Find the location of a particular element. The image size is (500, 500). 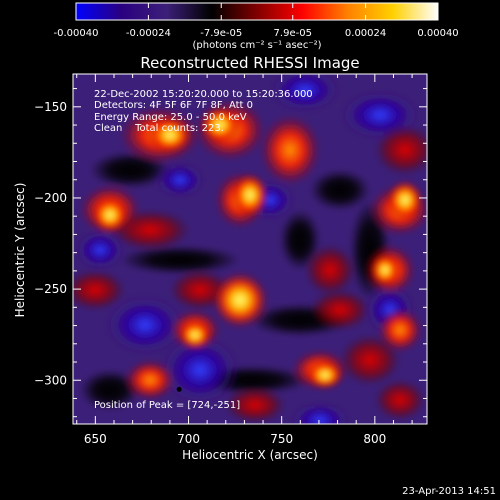

colorbar-tick-label: -7.9e-05 is located at coordinates (221, 33).